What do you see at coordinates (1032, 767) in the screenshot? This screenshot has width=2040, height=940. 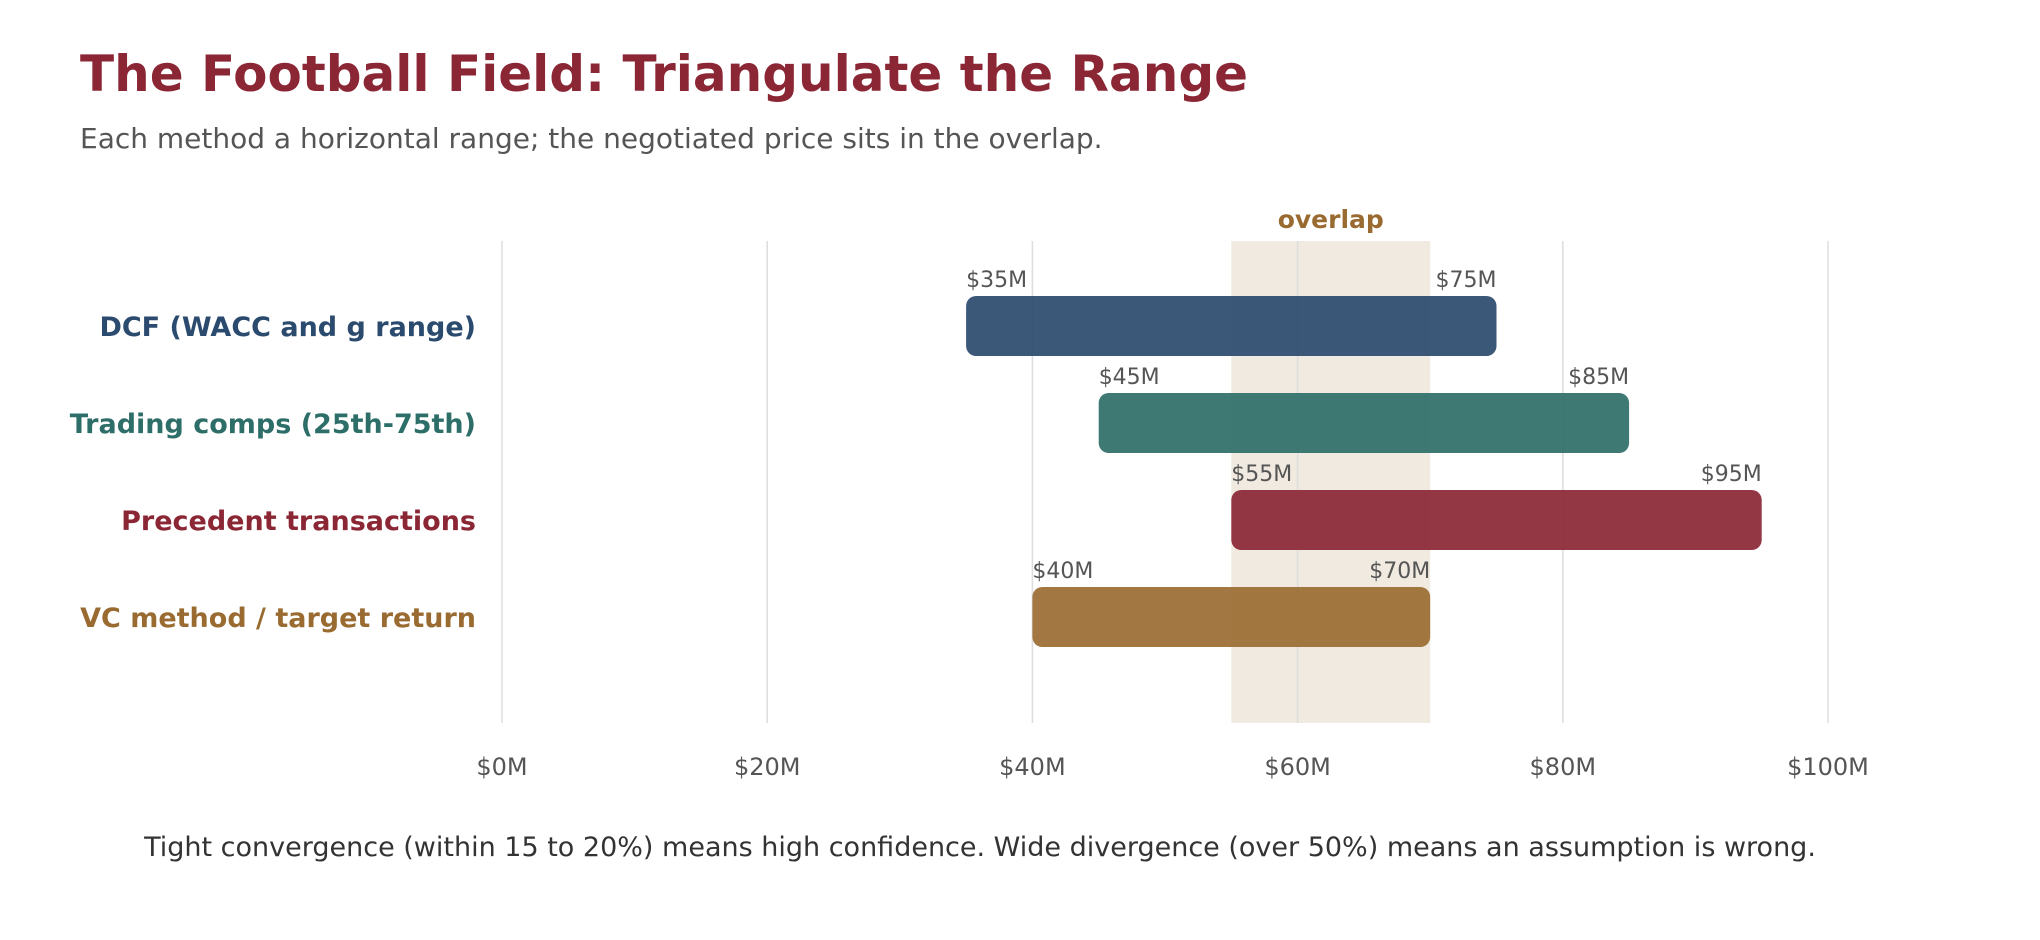 I see `x-tick-label: $40M` at bounding box center [1032, 767].